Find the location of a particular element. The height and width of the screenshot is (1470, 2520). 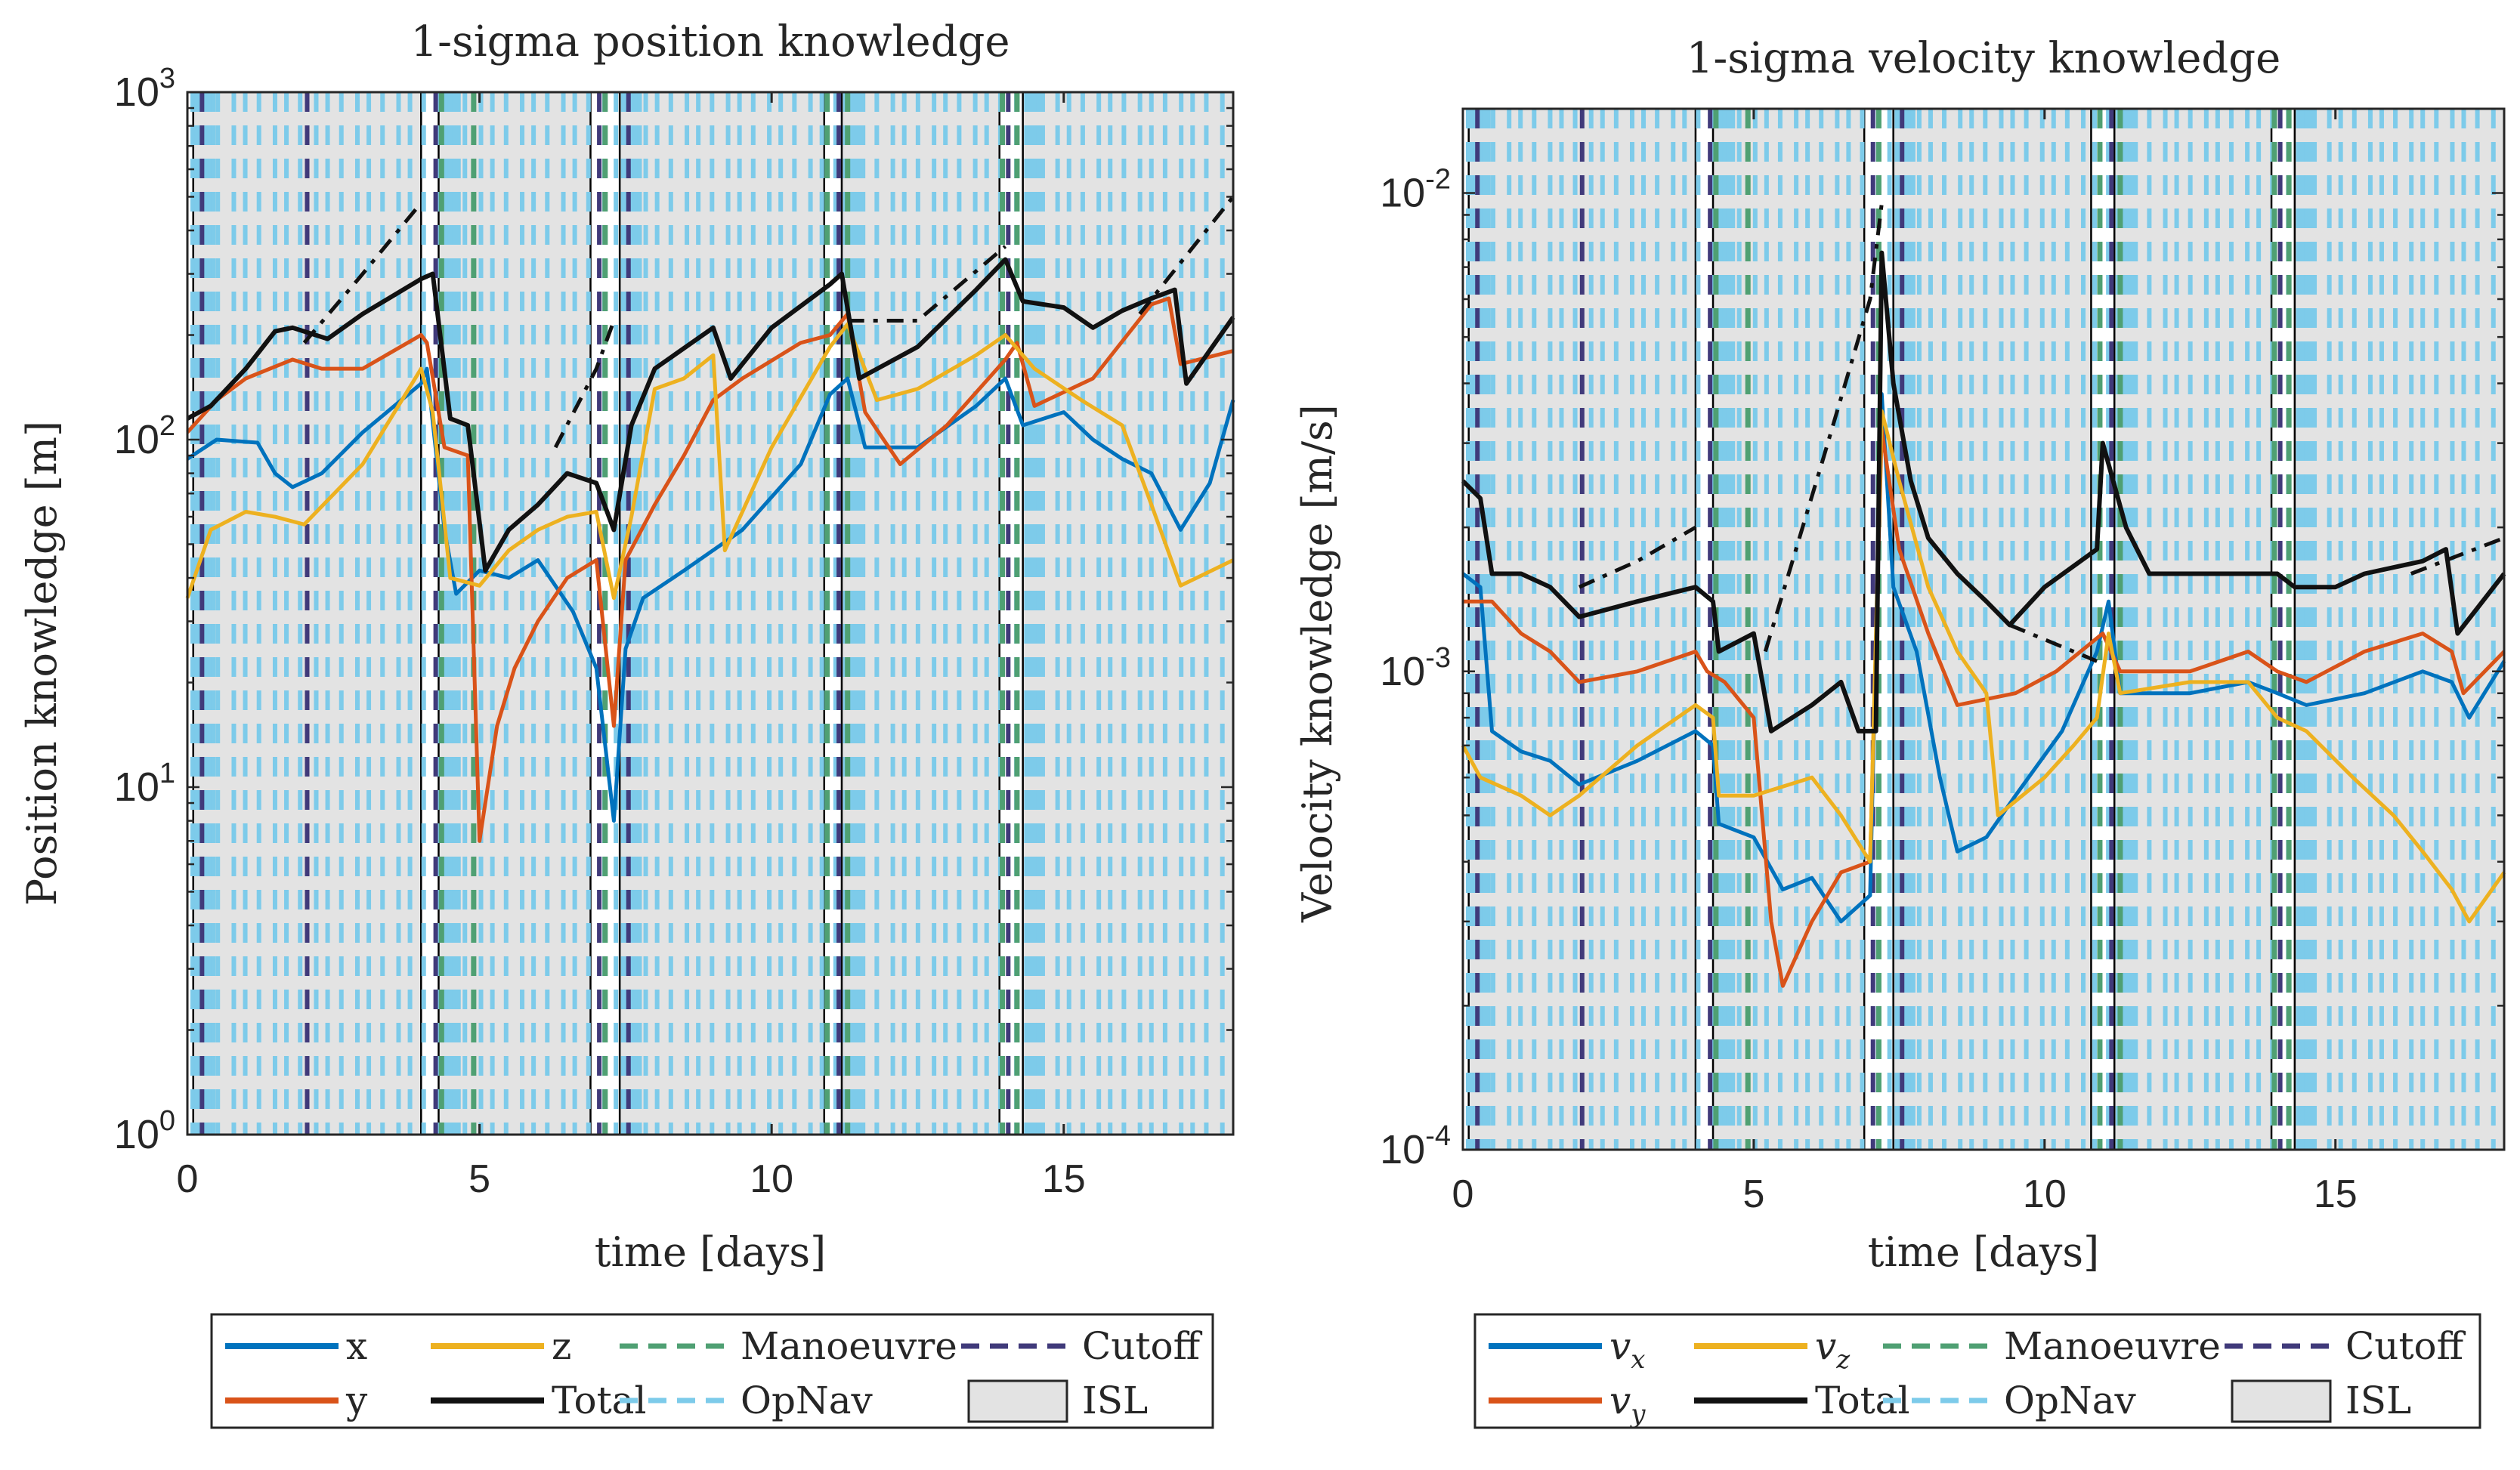

legend-label: y is located at coordinates (356, 1400).